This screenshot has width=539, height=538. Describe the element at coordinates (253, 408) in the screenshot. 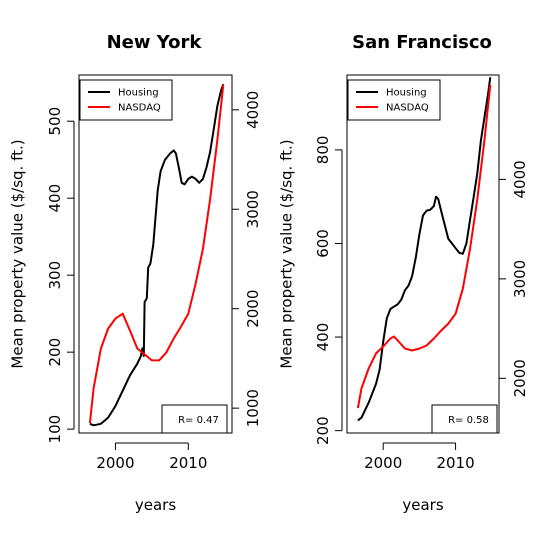

I see `y-right-tick-label: 1000` at that location.